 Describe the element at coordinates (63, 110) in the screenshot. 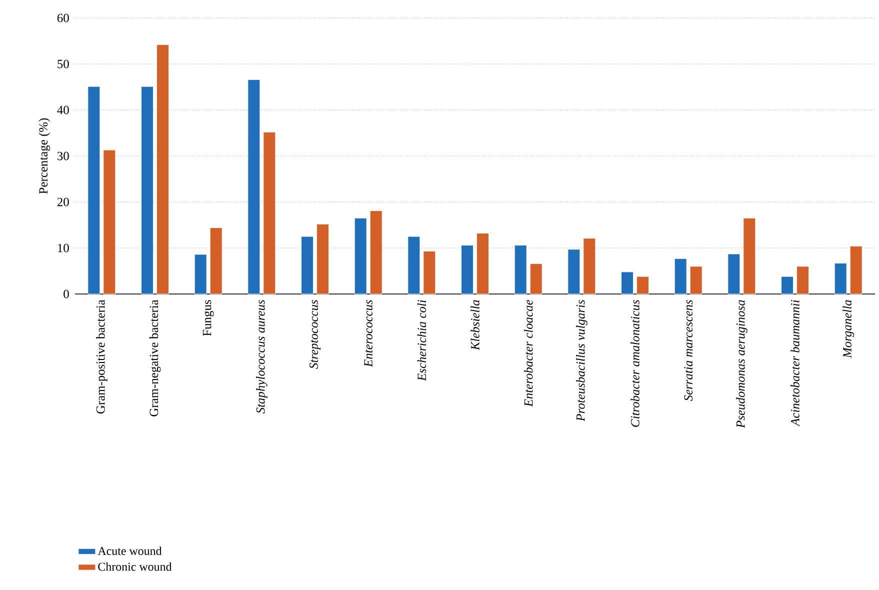

I see `y-tick-label: 40` at that location.